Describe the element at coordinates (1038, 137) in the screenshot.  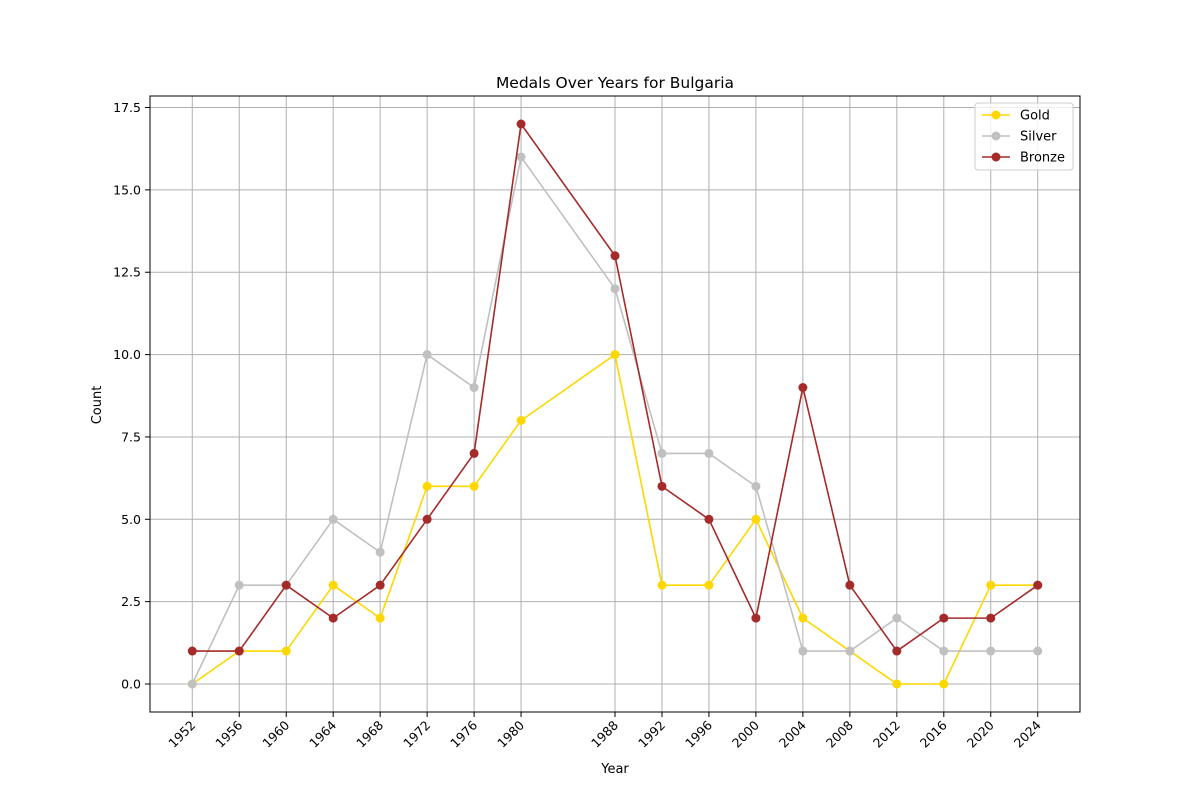
I see `legend-label: Silver` at that location.